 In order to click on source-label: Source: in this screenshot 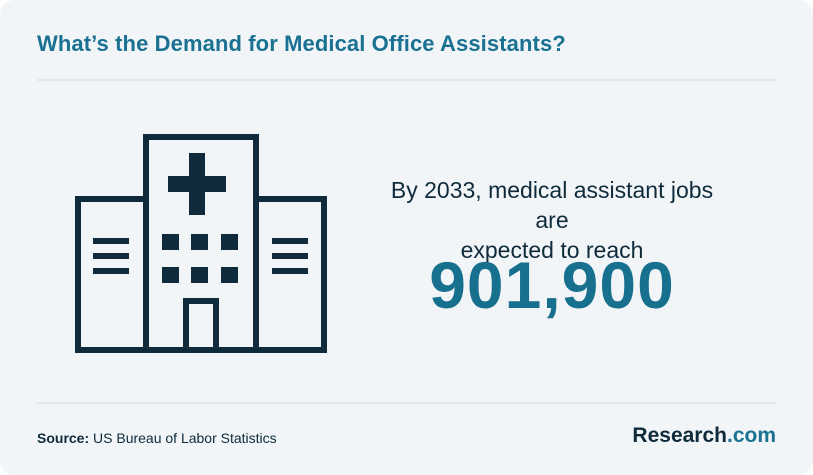, I will do `click(63, 438)`.